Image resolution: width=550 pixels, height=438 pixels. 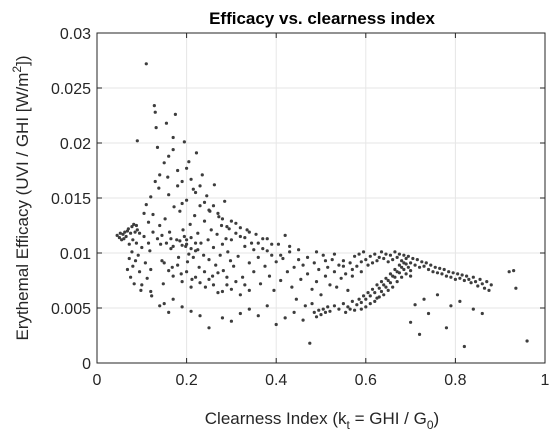 What do you see at coordinates (455, 380) in the screenshot?
I see `x-tick-label: 0.8` at bounding box center [455, 380].